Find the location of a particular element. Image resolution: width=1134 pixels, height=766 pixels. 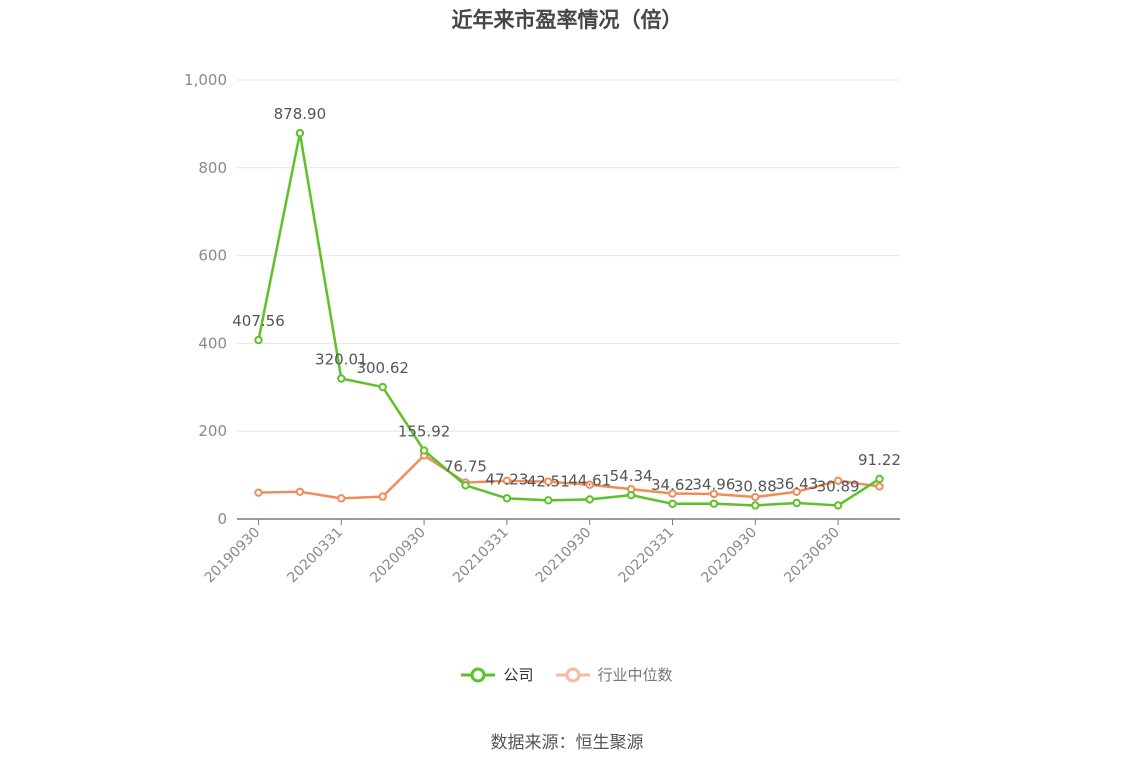

data-label: 155.92 is located at coordinates (424, 432).